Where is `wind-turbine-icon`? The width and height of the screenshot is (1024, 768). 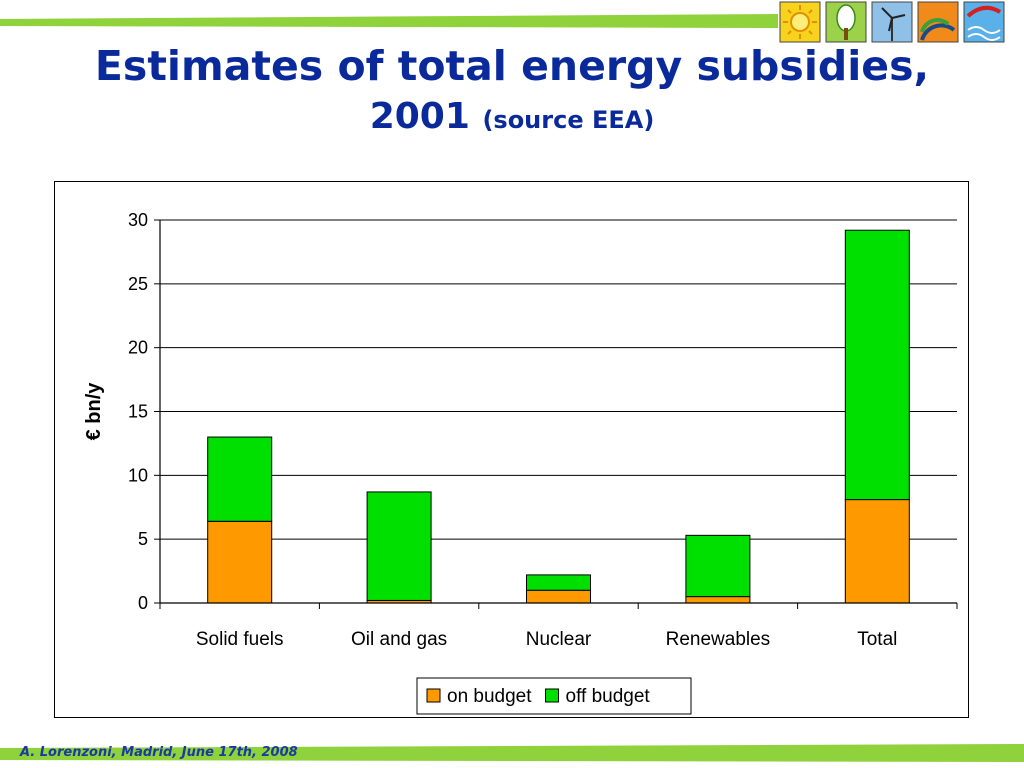
wind-turbine-icon is located at coordinates (892, 22).